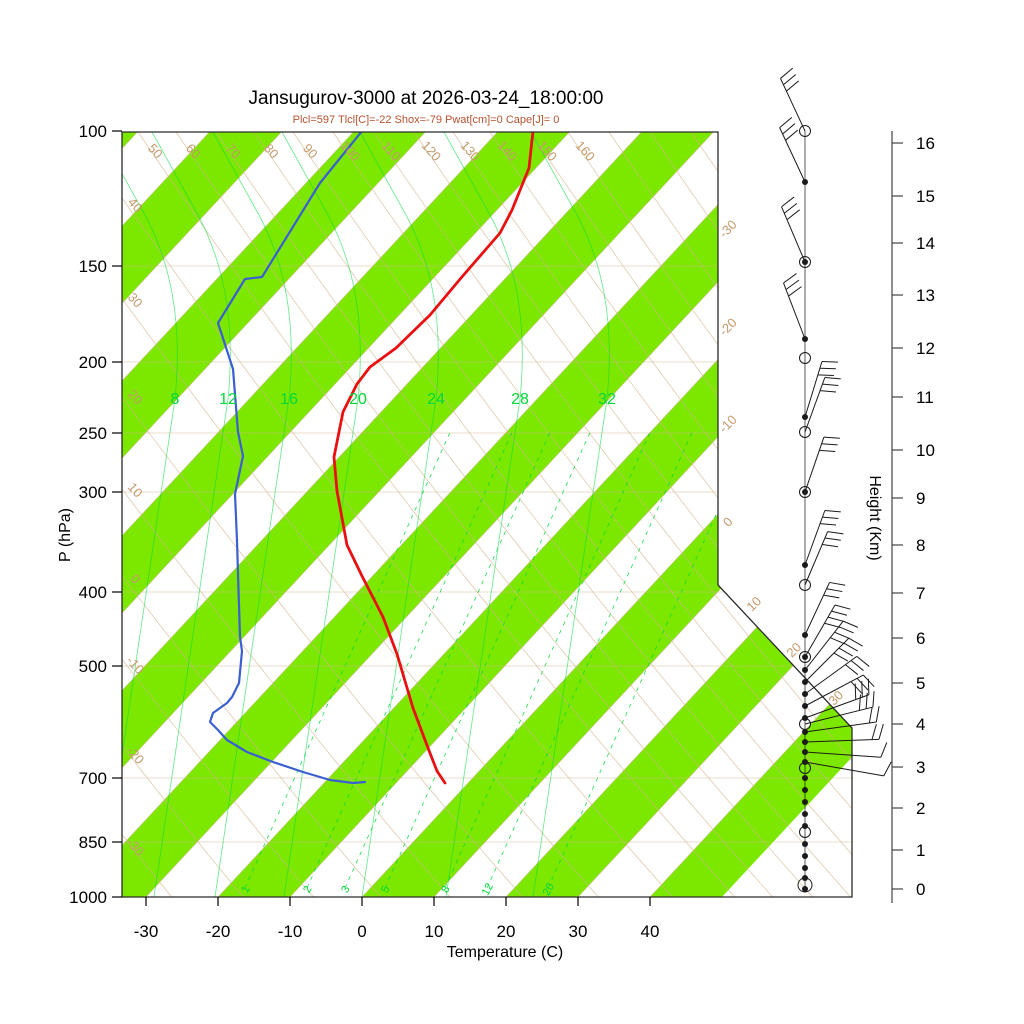 The image size is (1024, 1024). Describe the element at coordinates (578, 931) in the screenshot. I see `temperature-tick-label: 30` at that location.